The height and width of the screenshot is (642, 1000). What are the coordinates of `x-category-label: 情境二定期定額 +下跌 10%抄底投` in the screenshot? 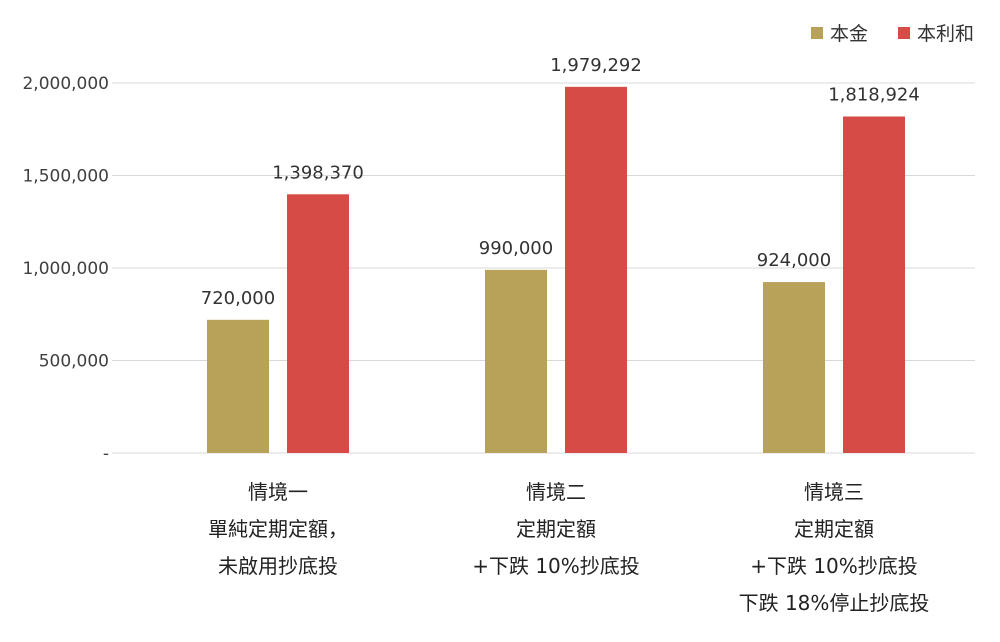 It's located at (556, 529).